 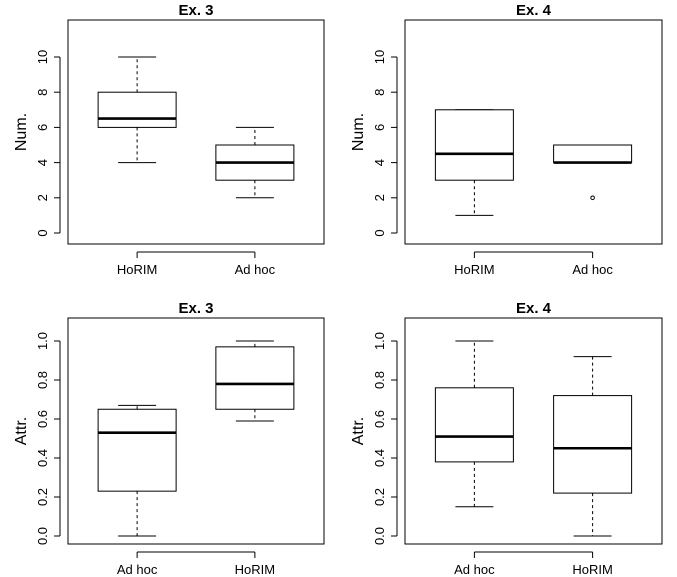 What do you see at coordinates (592, 198) in the screenshot?
I see `outlier-point` at bounding box center [592, 198].